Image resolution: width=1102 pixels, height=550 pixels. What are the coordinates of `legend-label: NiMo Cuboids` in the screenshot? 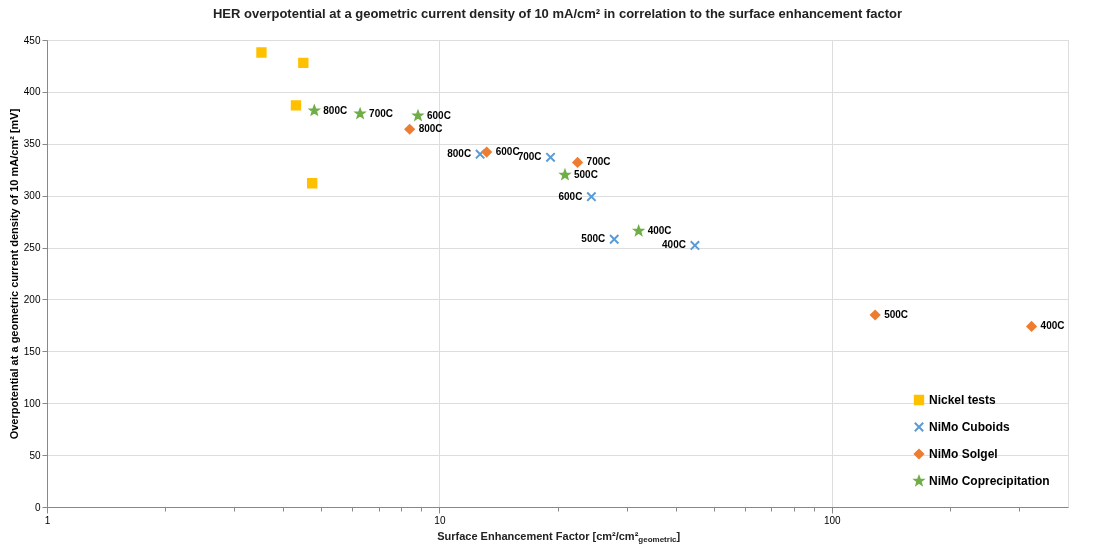 It's located at (969, 427).